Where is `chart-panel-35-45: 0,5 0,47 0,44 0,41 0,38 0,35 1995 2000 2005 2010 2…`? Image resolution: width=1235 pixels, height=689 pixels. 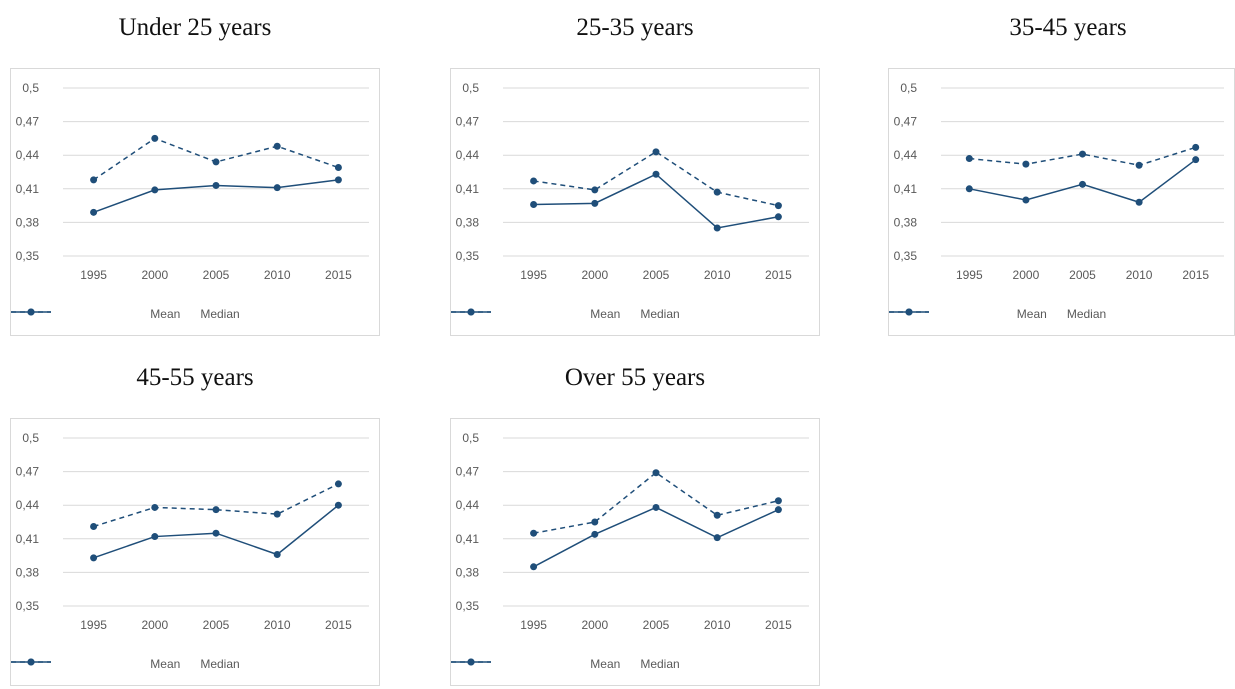 chart-panel-35-45: 0,5 0,47 0,44 0,41 0,38 0,35 1995 2000 2005 2010 2… is located at coordinates (1061, 202).